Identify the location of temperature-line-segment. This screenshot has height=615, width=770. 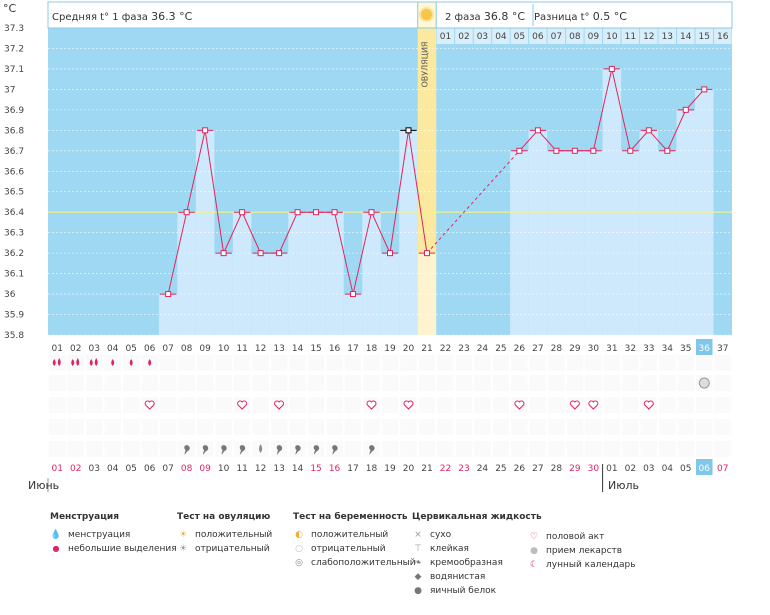
(233, 232).